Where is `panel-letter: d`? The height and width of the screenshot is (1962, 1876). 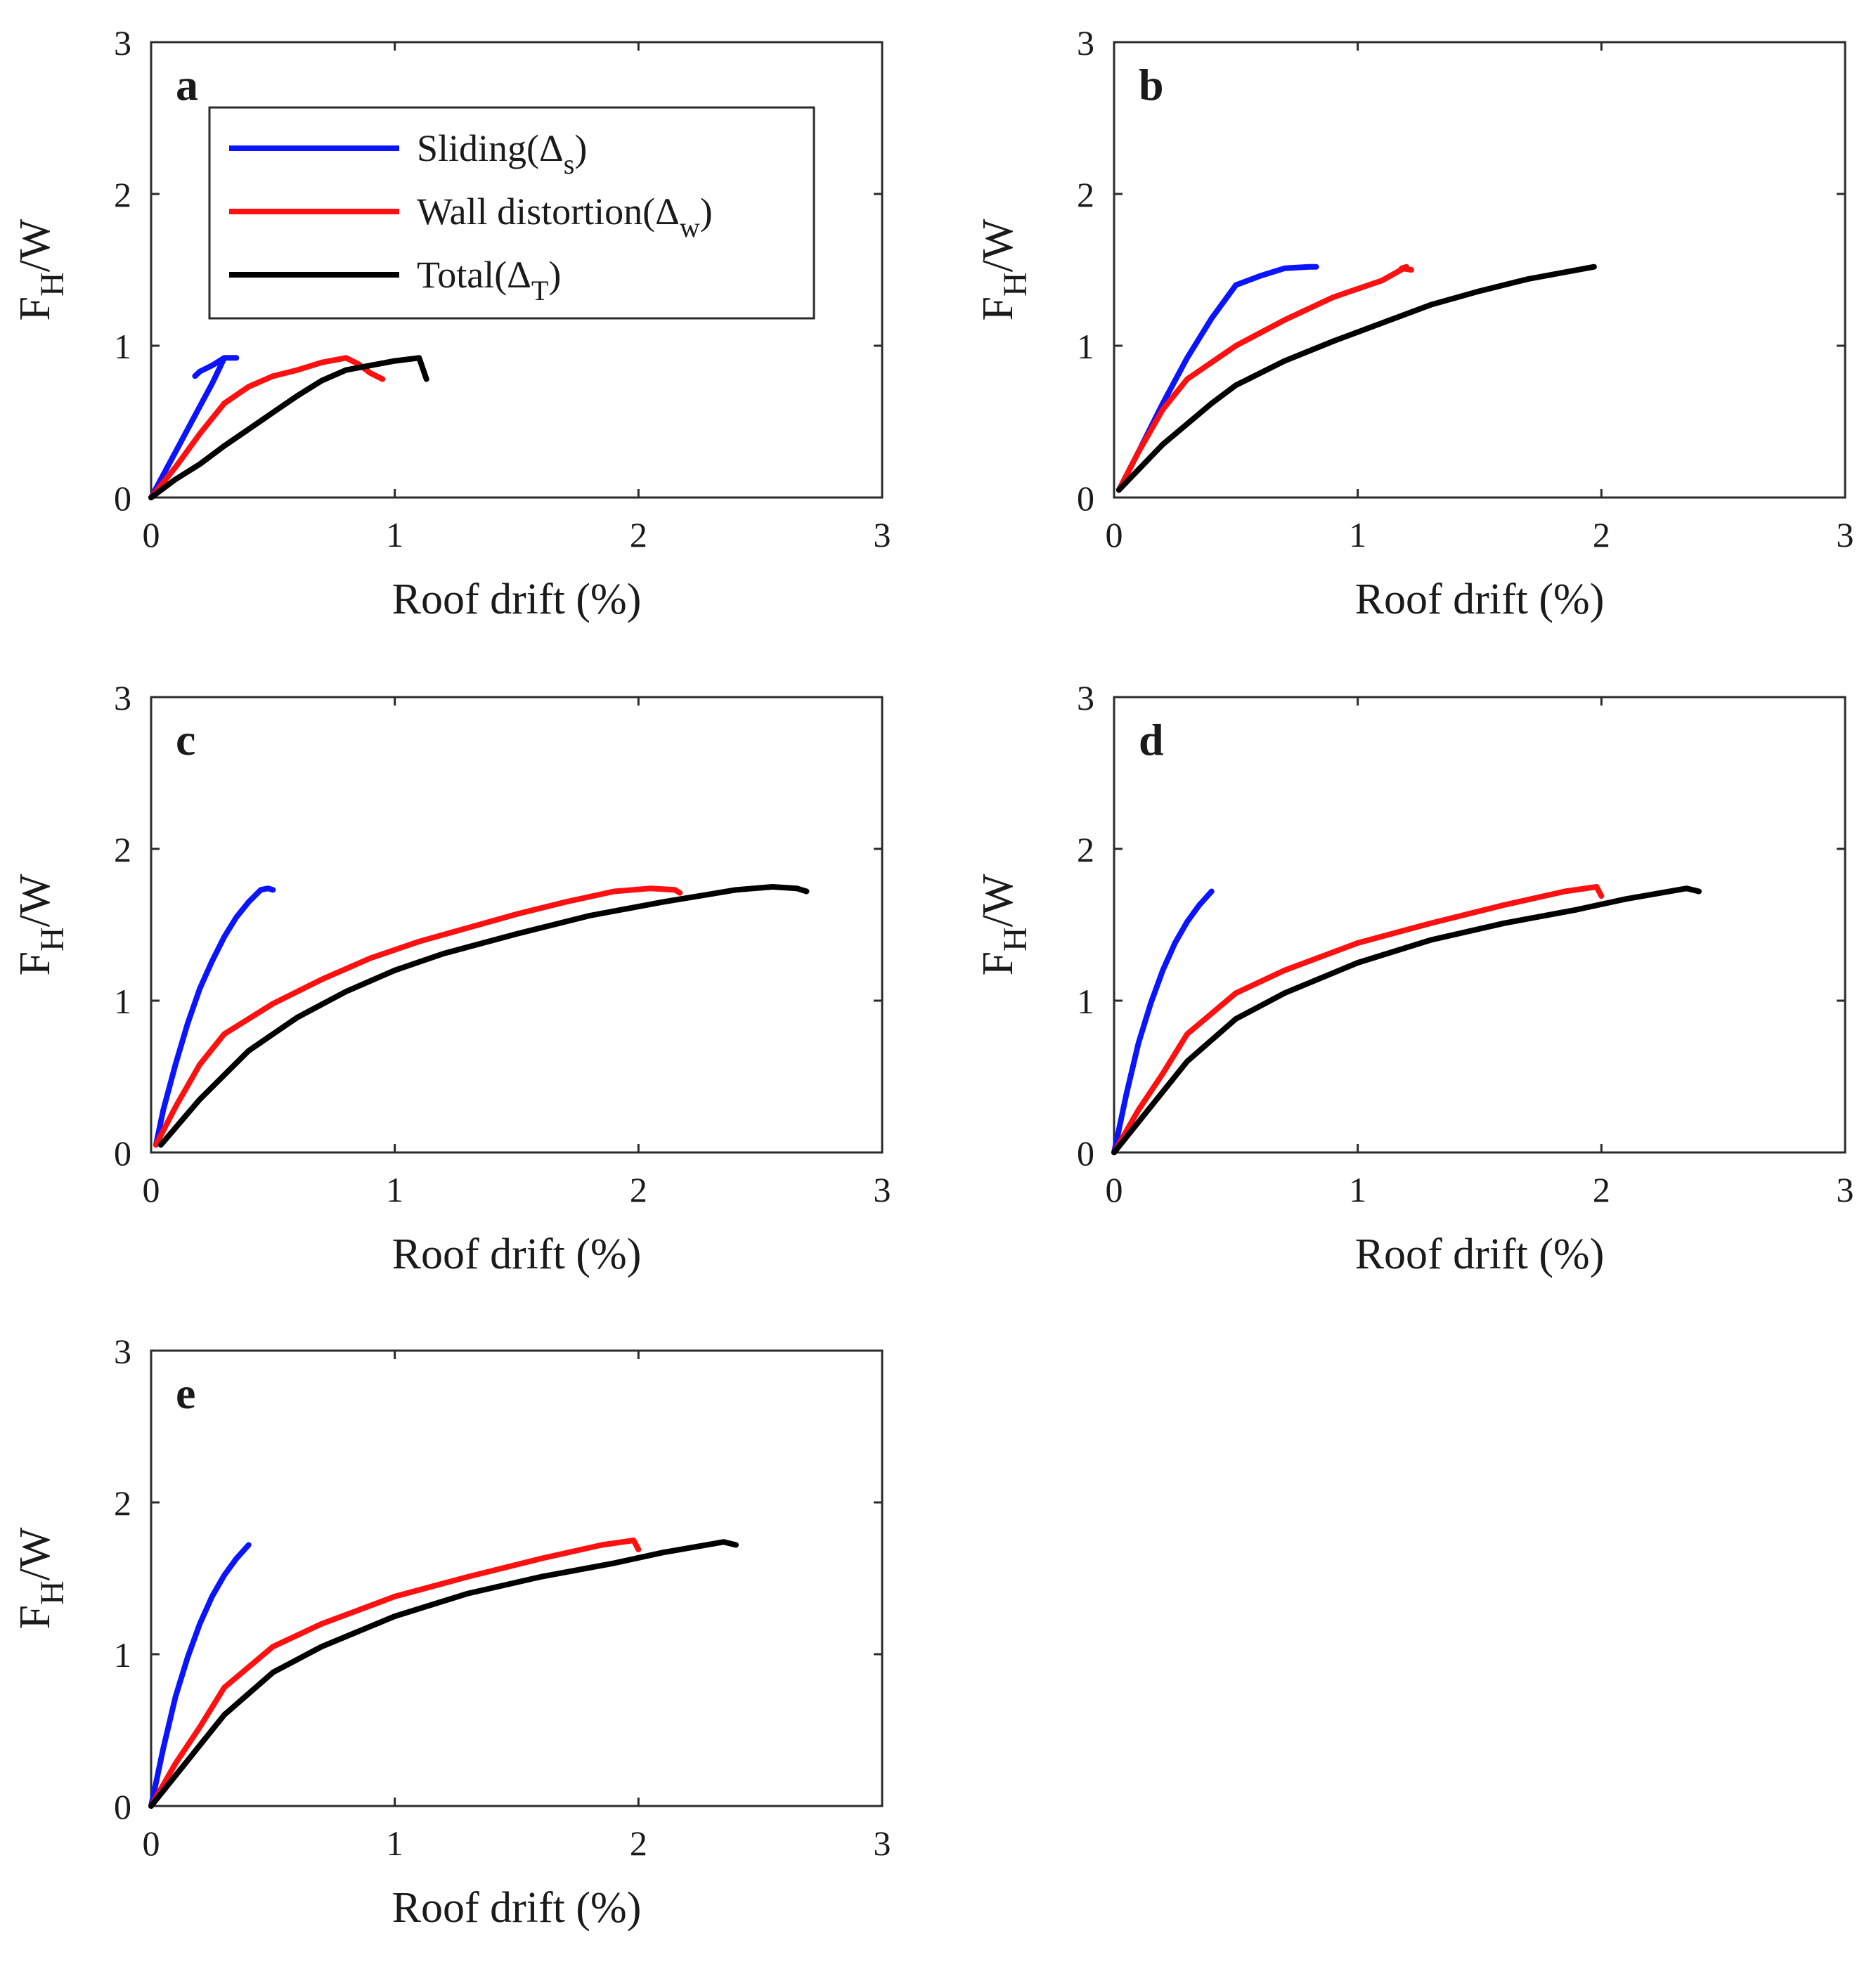 panel-letter: d is located at coordinates (1151, 740).